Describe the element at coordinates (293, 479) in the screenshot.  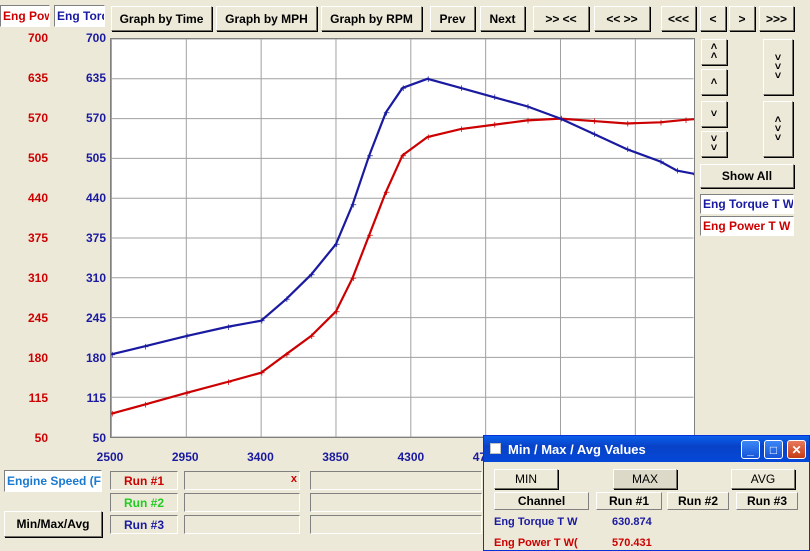
I see `run1-marker: x` at that location.